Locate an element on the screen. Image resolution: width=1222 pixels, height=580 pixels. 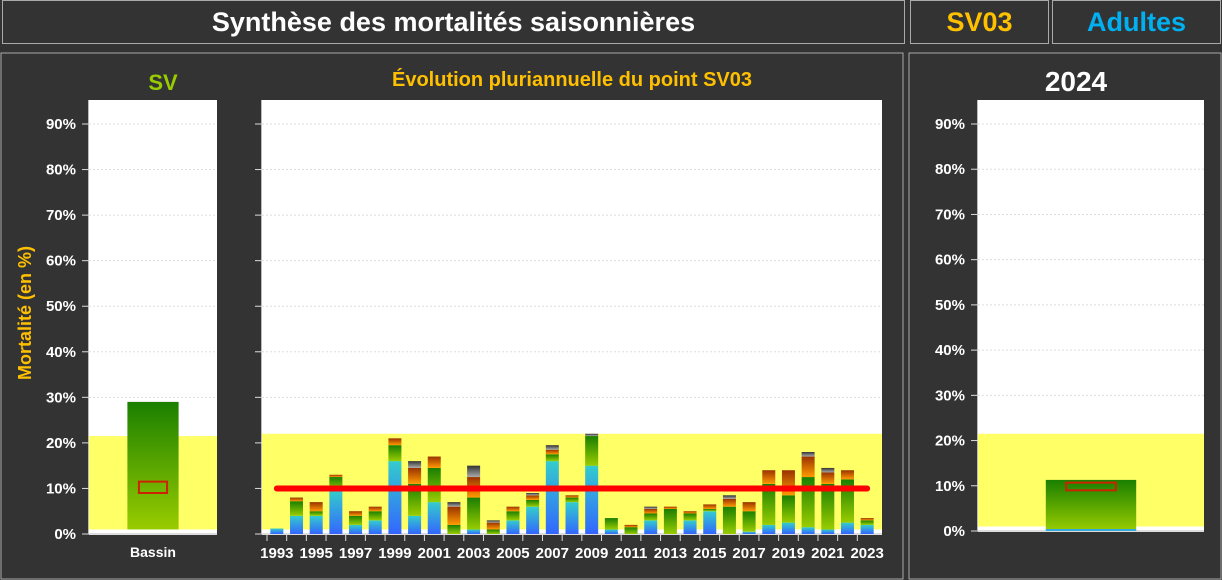
x-tick-label: 2015 is located at coordinates (709, 553).